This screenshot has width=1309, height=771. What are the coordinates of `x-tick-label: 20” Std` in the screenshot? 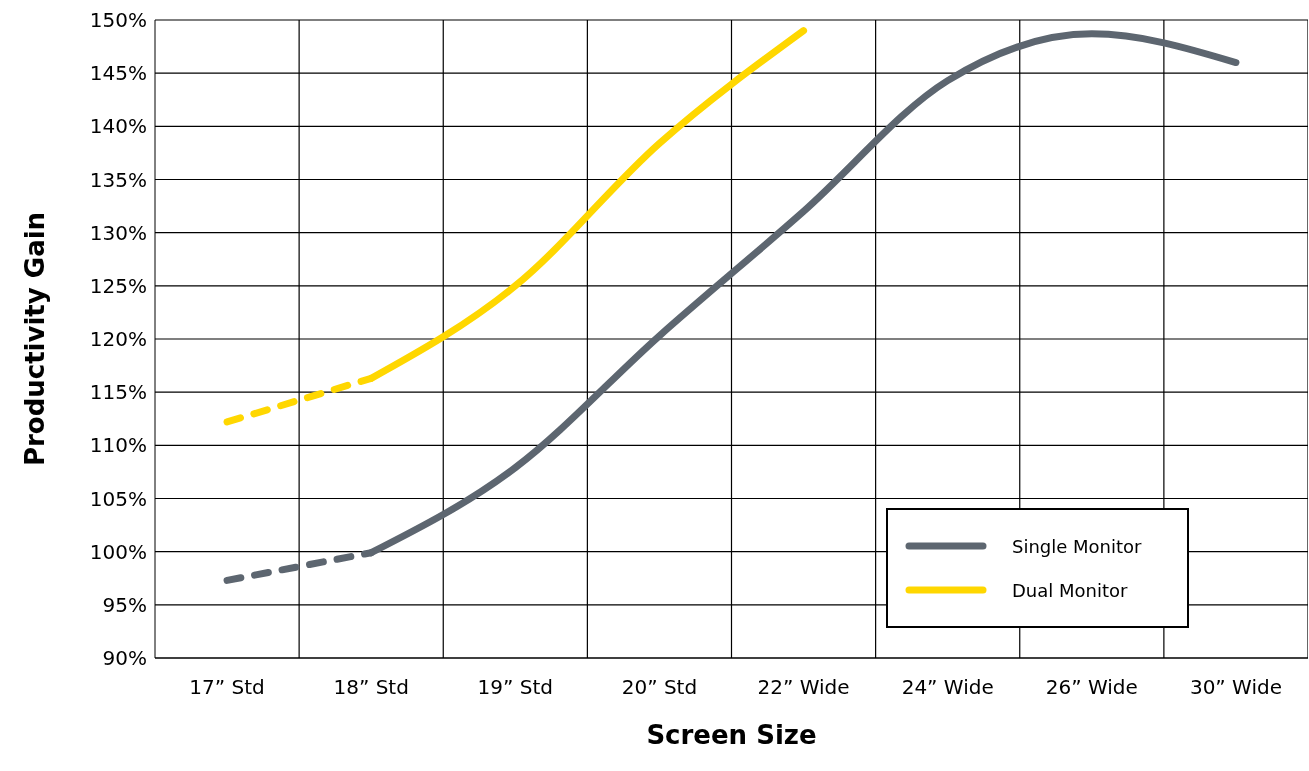 It's located at (659, 687).